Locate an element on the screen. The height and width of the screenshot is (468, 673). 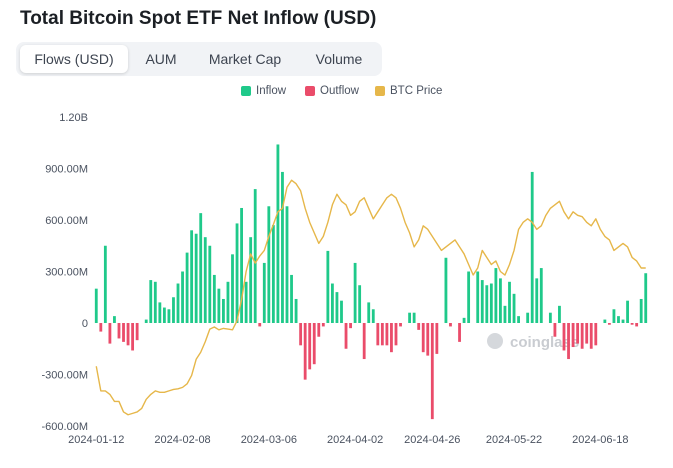
legend-item-inflow: Inflow is located at coordinates (271, 91).